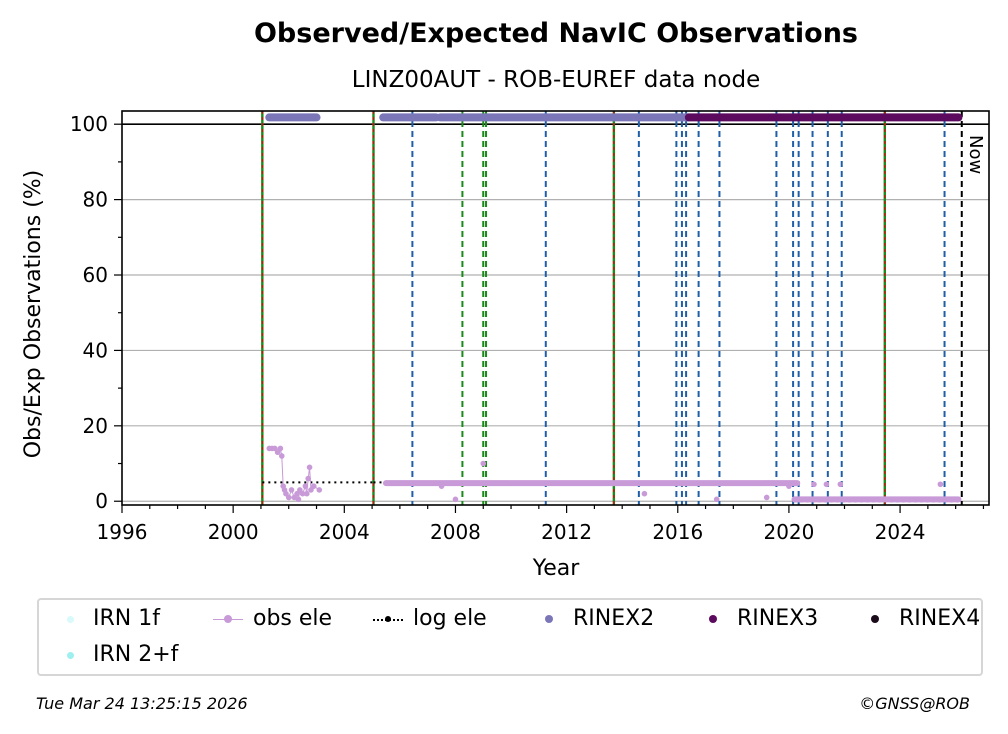  I want to click on x-tick-label: 2012, so click(566, 532).